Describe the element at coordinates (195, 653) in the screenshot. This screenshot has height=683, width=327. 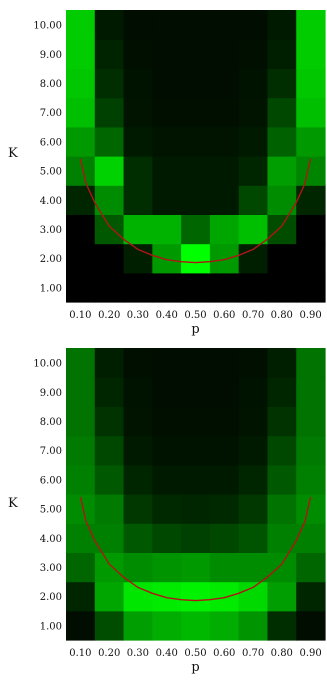
I see `x-tick-label: 0.50` at that location.